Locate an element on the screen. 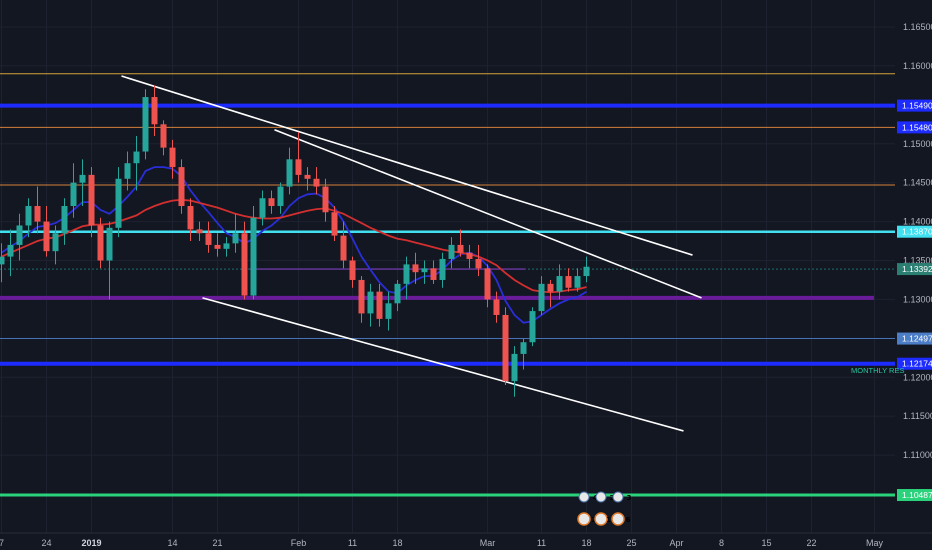 The image size is (932, 550). monthly-res-label: MONTHLY RES is located at coordinates (877, 370).